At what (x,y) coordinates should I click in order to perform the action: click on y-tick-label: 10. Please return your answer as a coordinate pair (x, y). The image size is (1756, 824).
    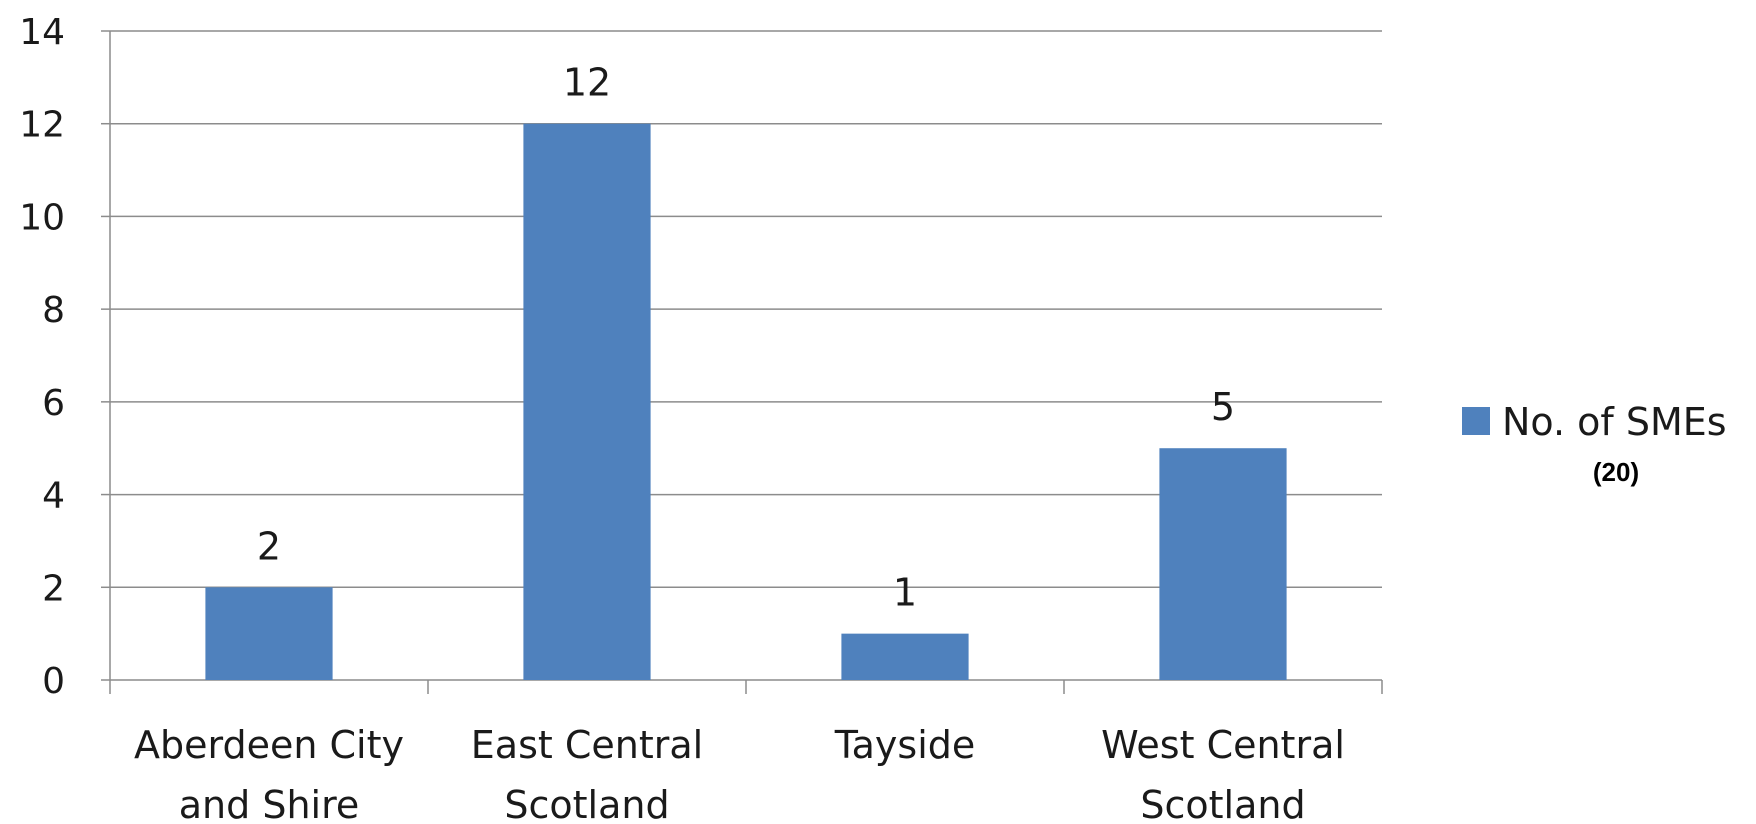
    Looking at the image, I should click on (42, 217).